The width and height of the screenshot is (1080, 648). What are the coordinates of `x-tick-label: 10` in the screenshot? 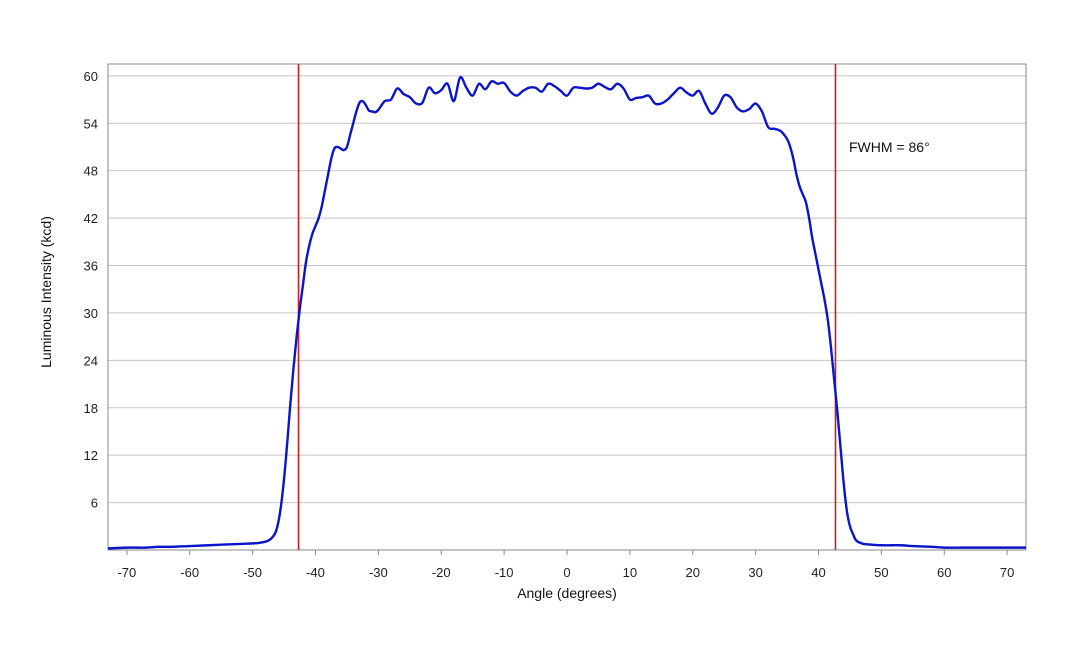 It's located at (630, 572).